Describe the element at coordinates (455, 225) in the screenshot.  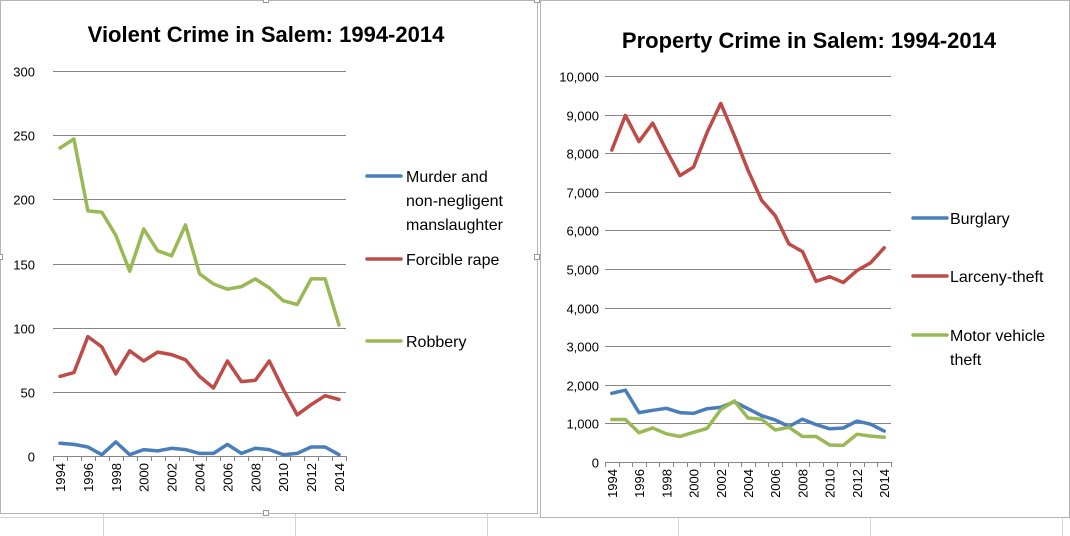
I see `violent-legend-label: manslaughter` at that location.